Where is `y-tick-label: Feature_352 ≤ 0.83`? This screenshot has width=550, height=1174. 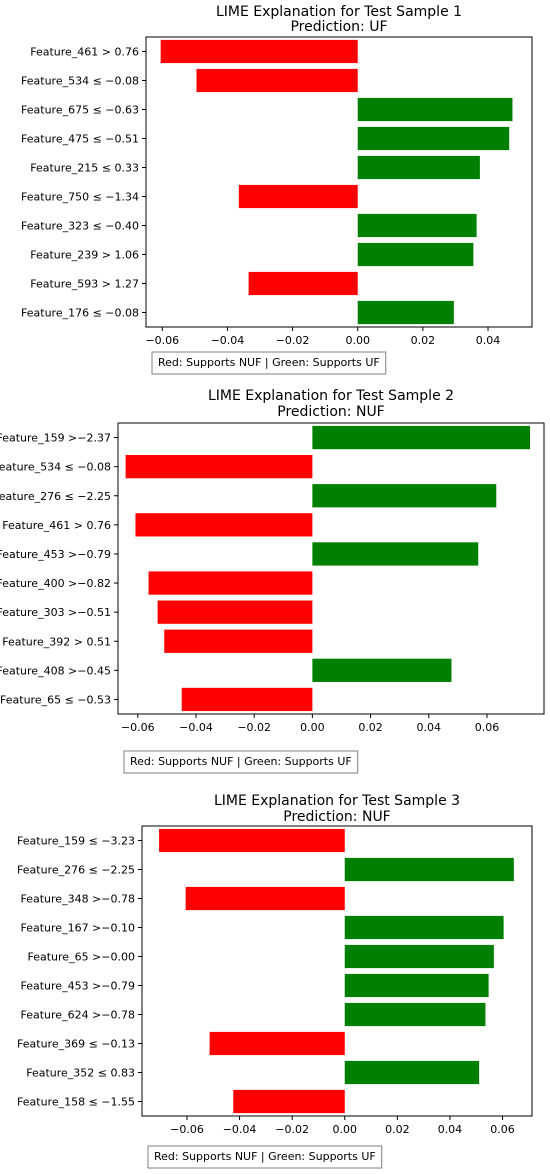 y-tick-label: Feature_352 ≤ 0.83 is located at coordinates (80, 1073).